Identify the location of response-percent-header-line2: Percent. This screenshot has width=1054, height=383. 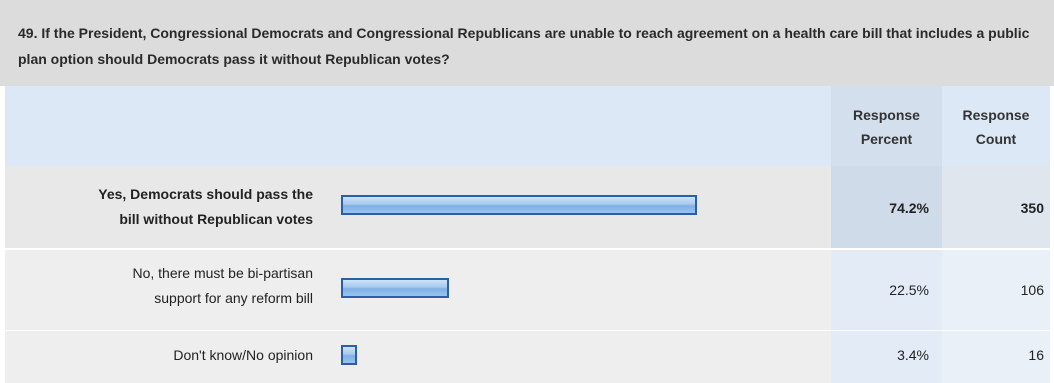
(886, 139).